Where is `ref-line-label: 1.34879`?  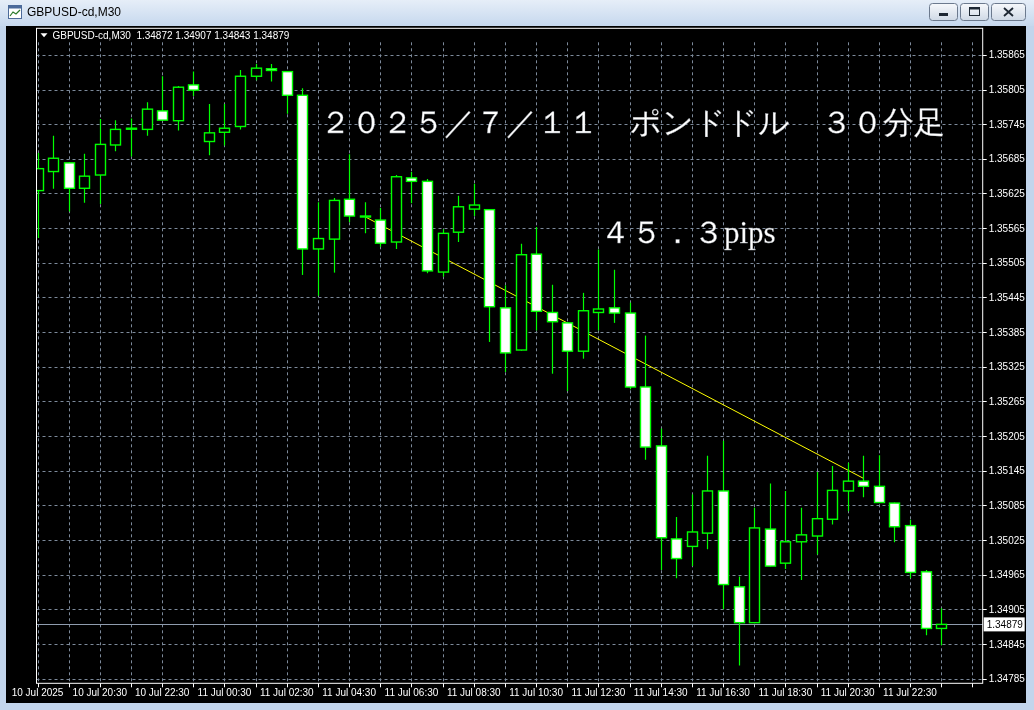
ref-line-label: 1.34879 is located at coordinates (1005, 624).